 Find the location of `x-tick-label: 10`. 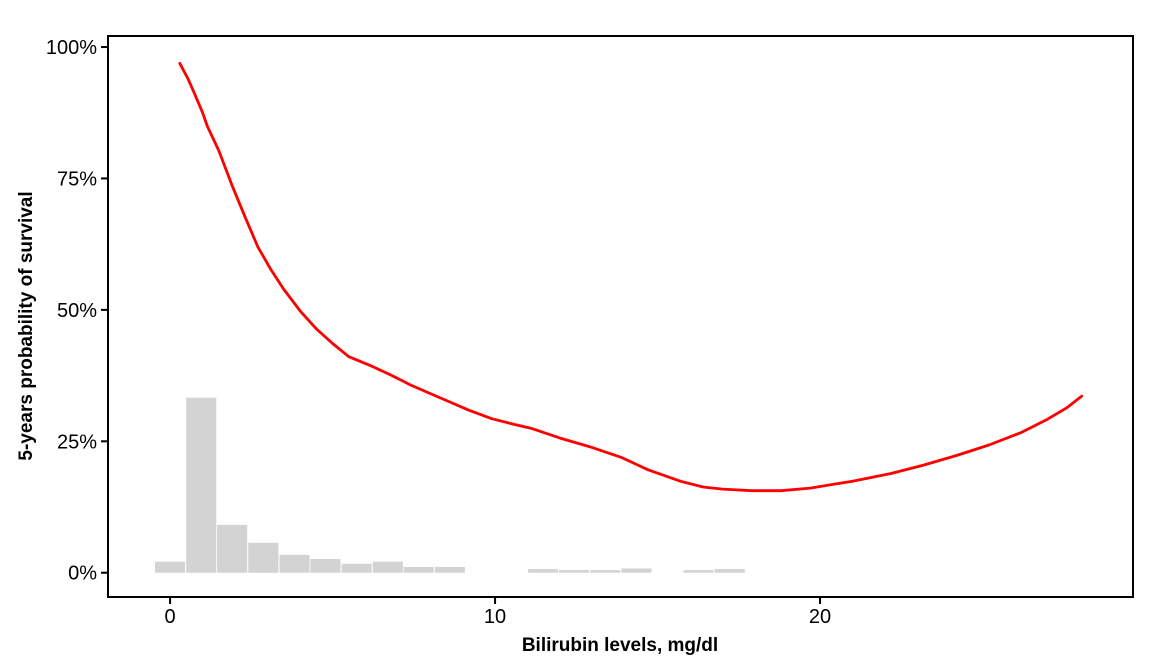

x-tick-label: 10 is located at coordinates (495, 617).